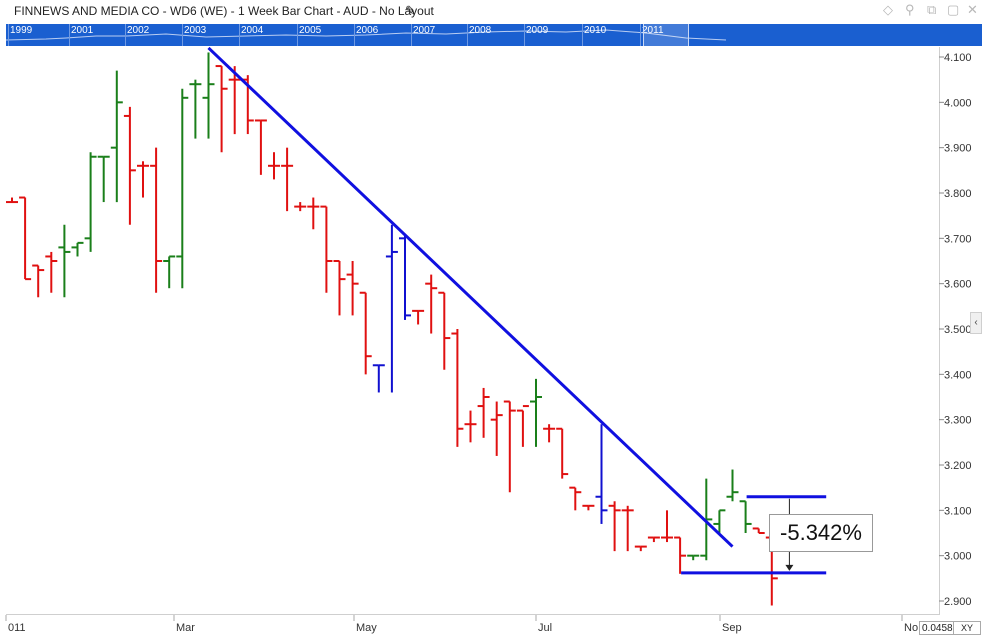  I want to click on navigator-year-label: 2002, so click(138, 30).